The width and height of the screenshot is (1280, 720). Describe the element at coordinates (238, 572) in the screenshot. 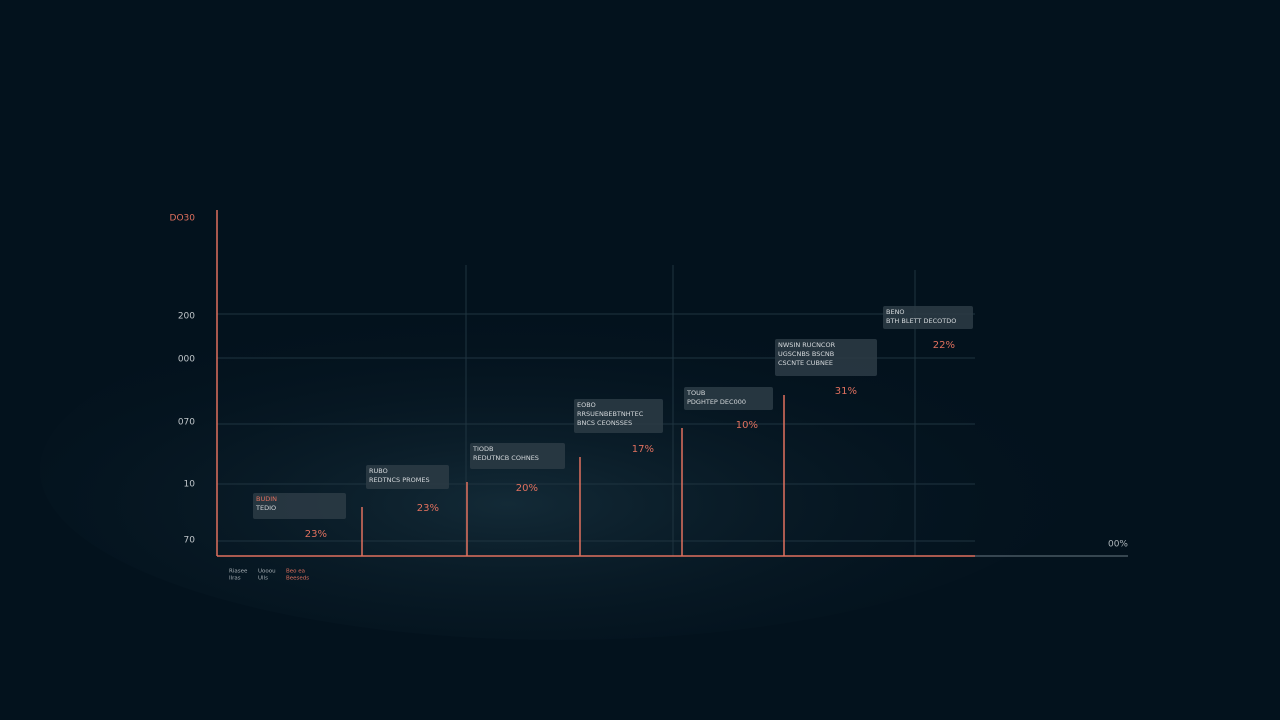

I see `legend-text: Riasee` at that location.